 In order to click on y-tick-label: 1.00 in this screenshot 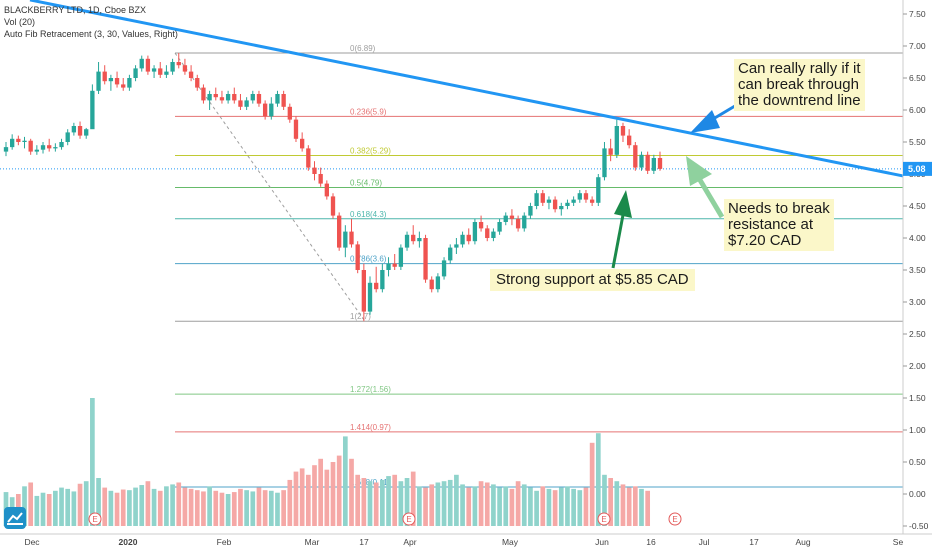, I will do `click(917, 430)`.